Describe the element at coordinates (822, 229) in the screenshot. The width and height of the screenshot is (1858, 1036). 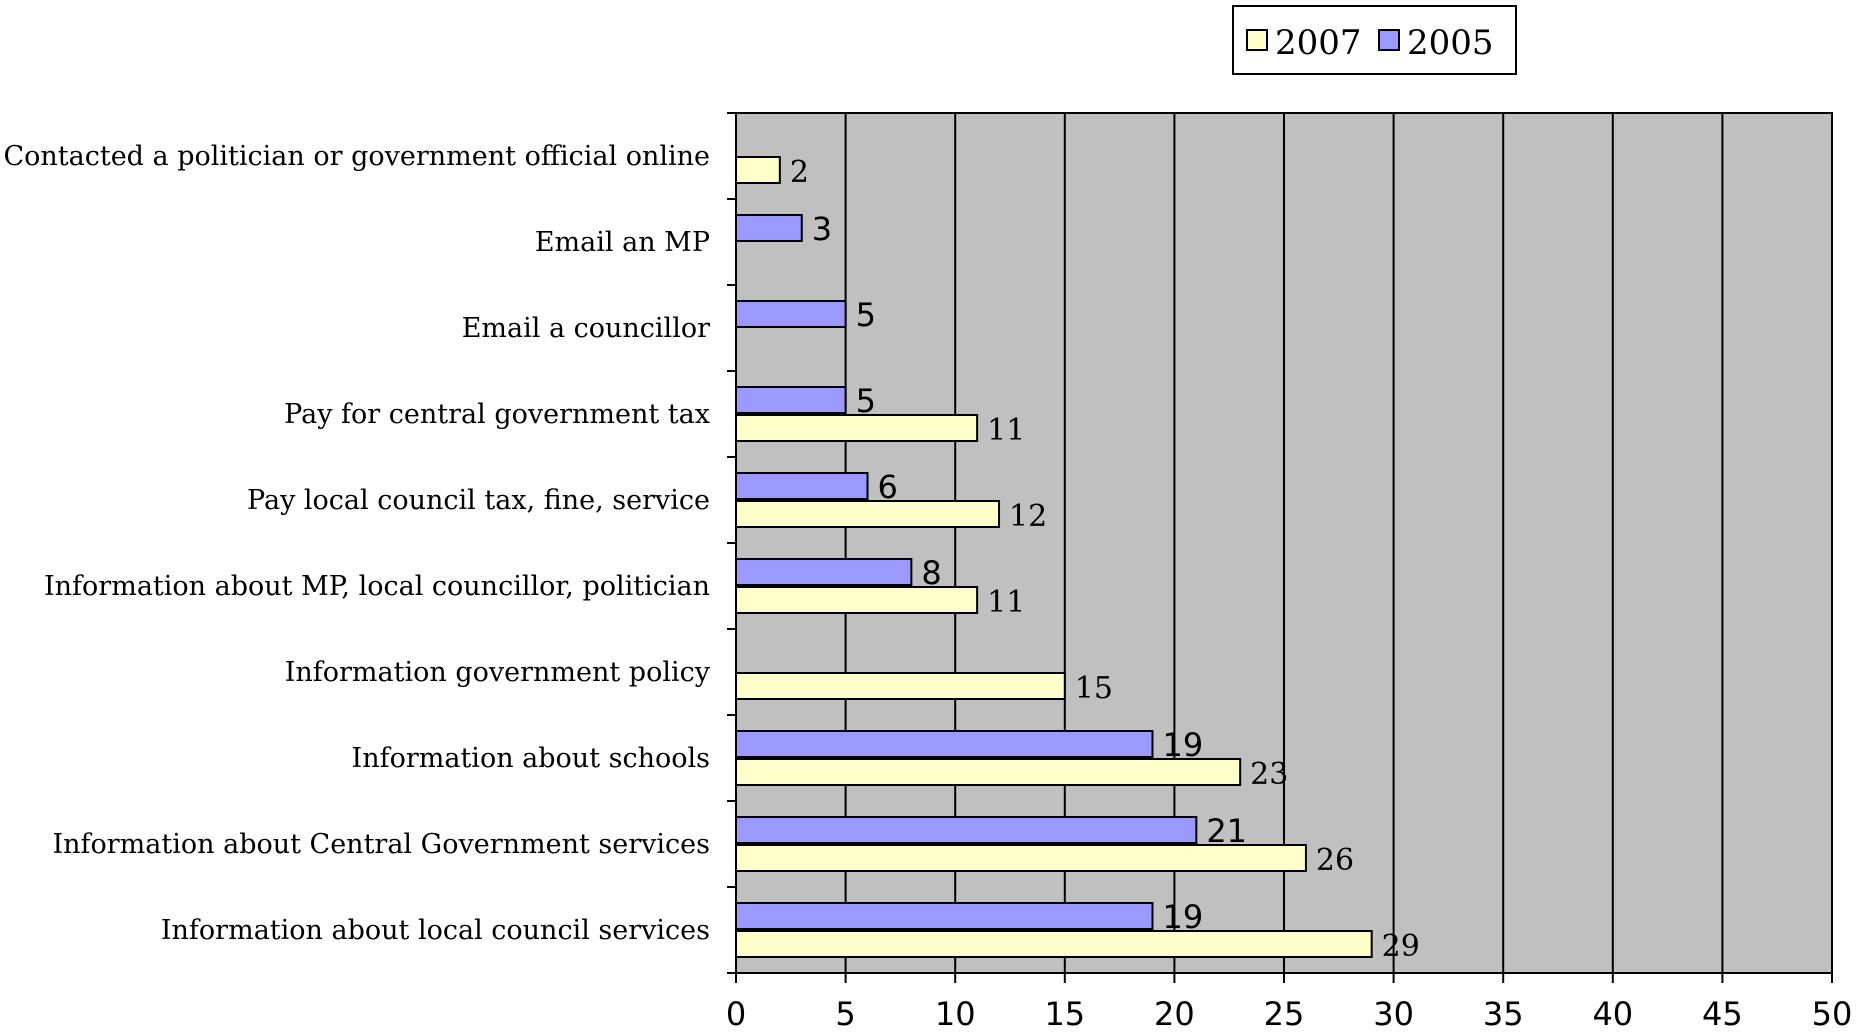
I see `data-label-2005: 3` at that location.